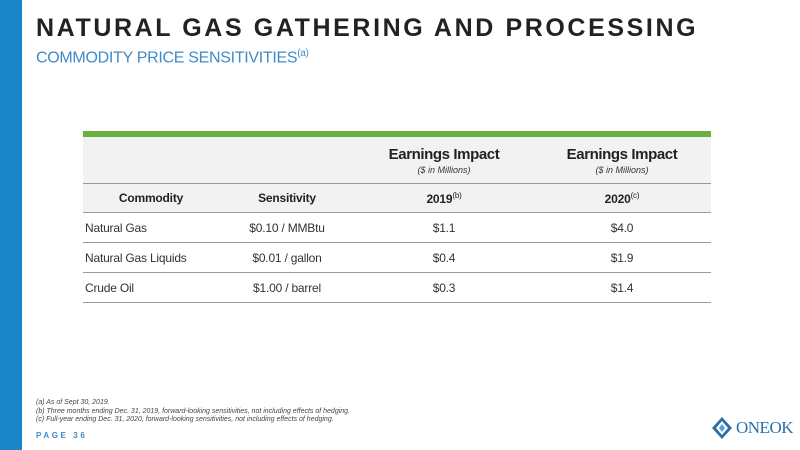 The image size is (800, 450). What do you see at coordinates (439, 198) in the screenshot?
I see `column-header-label: 2019` at bounding box center [439, 198].